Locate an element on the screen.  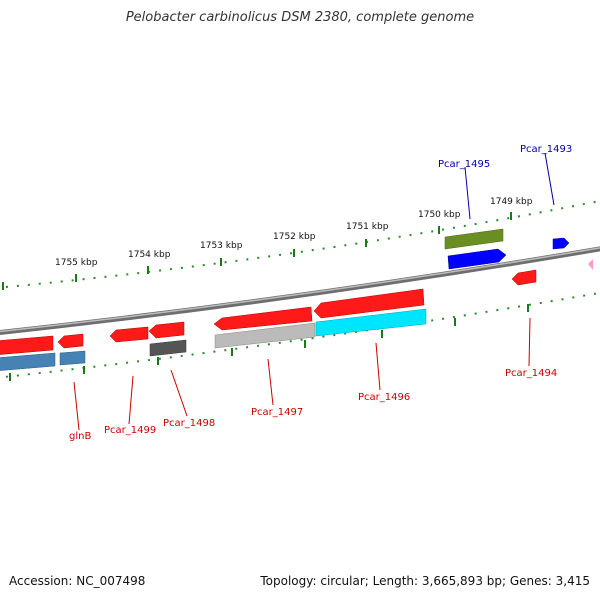
outer-major-ticks is located at coordinates (257, 251).